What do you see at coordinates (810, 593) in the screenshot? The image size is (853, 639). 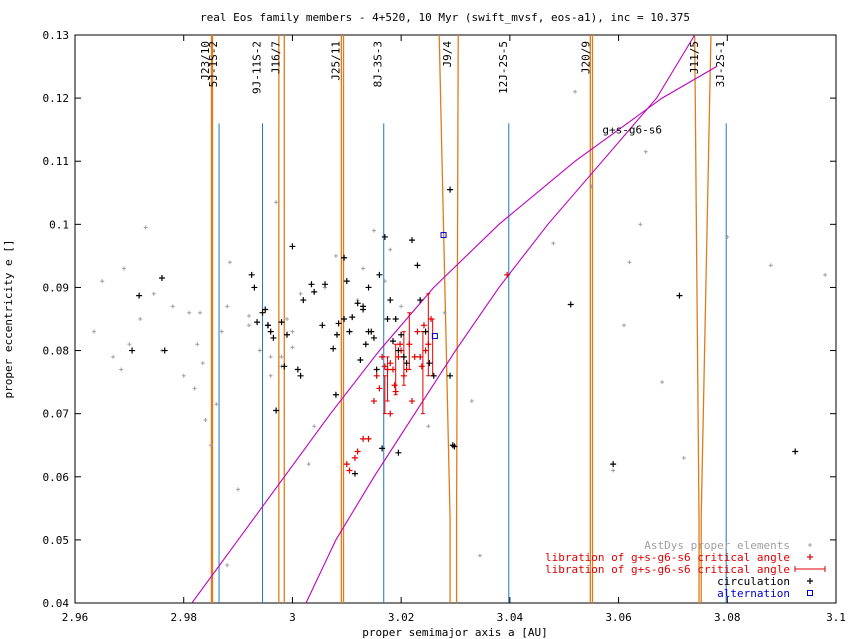 I see `legend-marker` at bounding box center [810, 593].